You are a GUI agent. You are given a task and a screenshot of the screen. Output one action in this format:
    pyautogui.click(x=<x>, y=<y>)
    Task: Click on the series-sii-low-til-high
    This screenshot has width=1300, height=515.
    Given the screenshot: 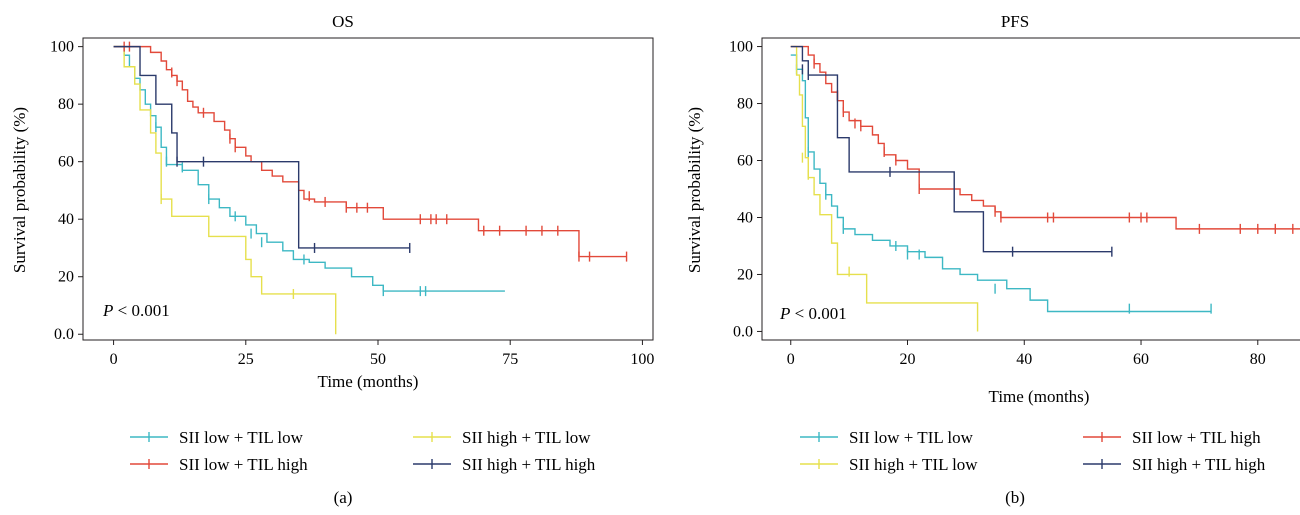 What is the action you would take?
    pyautogui.click(x=1045, y=139)
    